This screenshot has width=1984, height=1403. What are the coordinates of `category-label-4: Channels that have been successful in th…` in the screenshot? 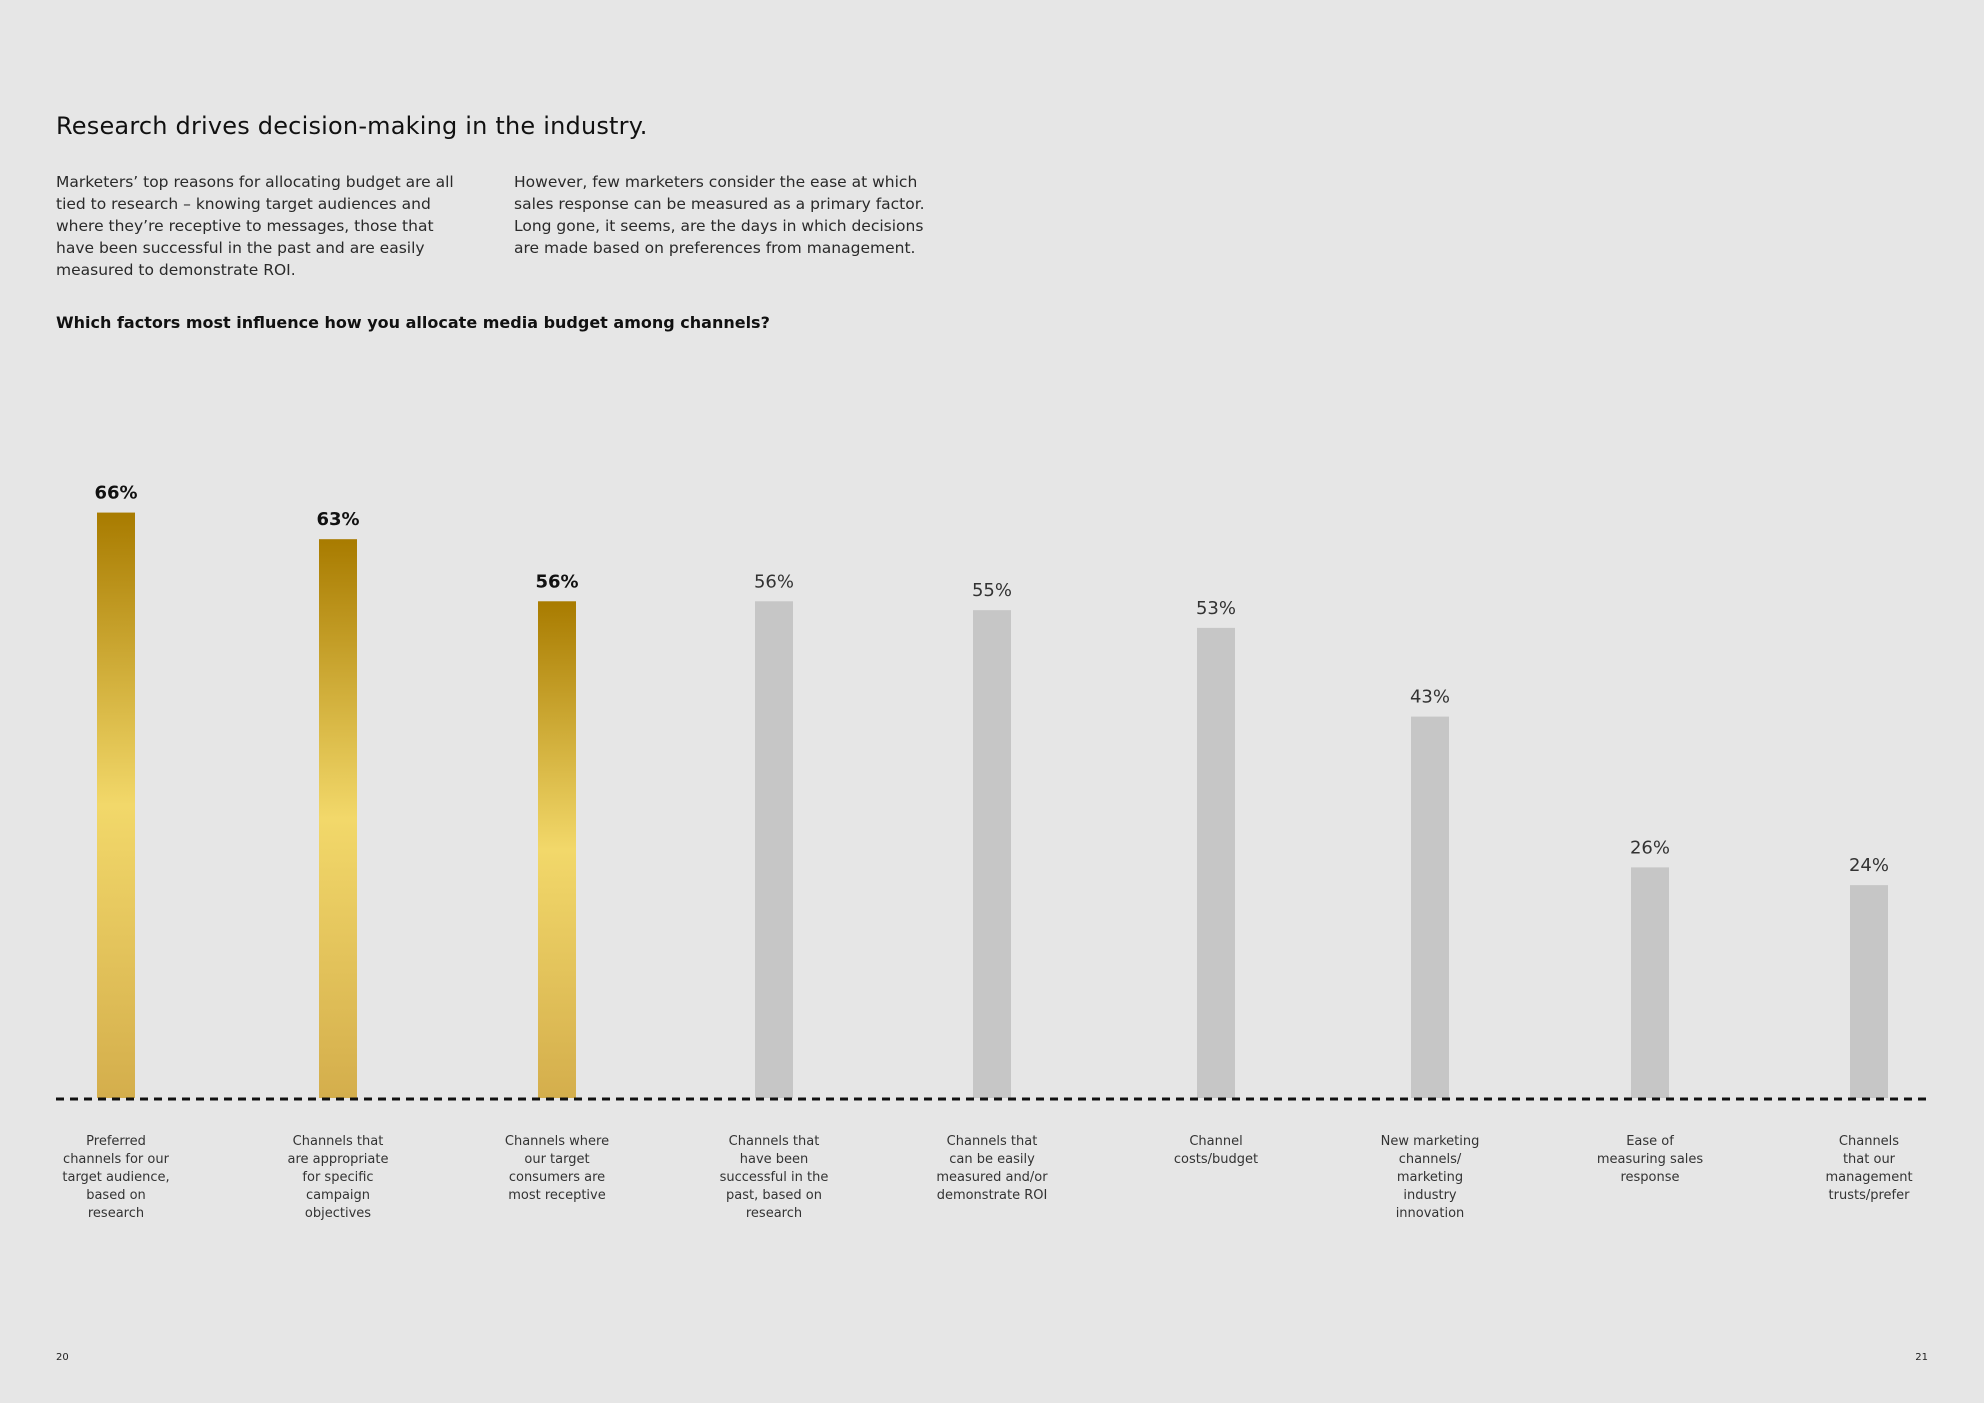 It's located at (774, 1177).